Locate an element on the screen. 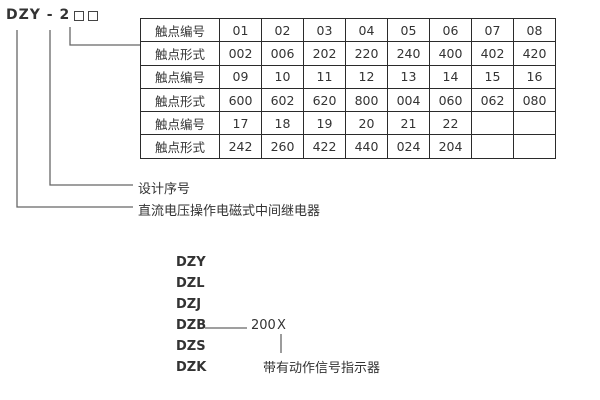 The height and width of the screenshot is (400, 600). series-code-dzk: DZK is located at coordinates (191, 367).